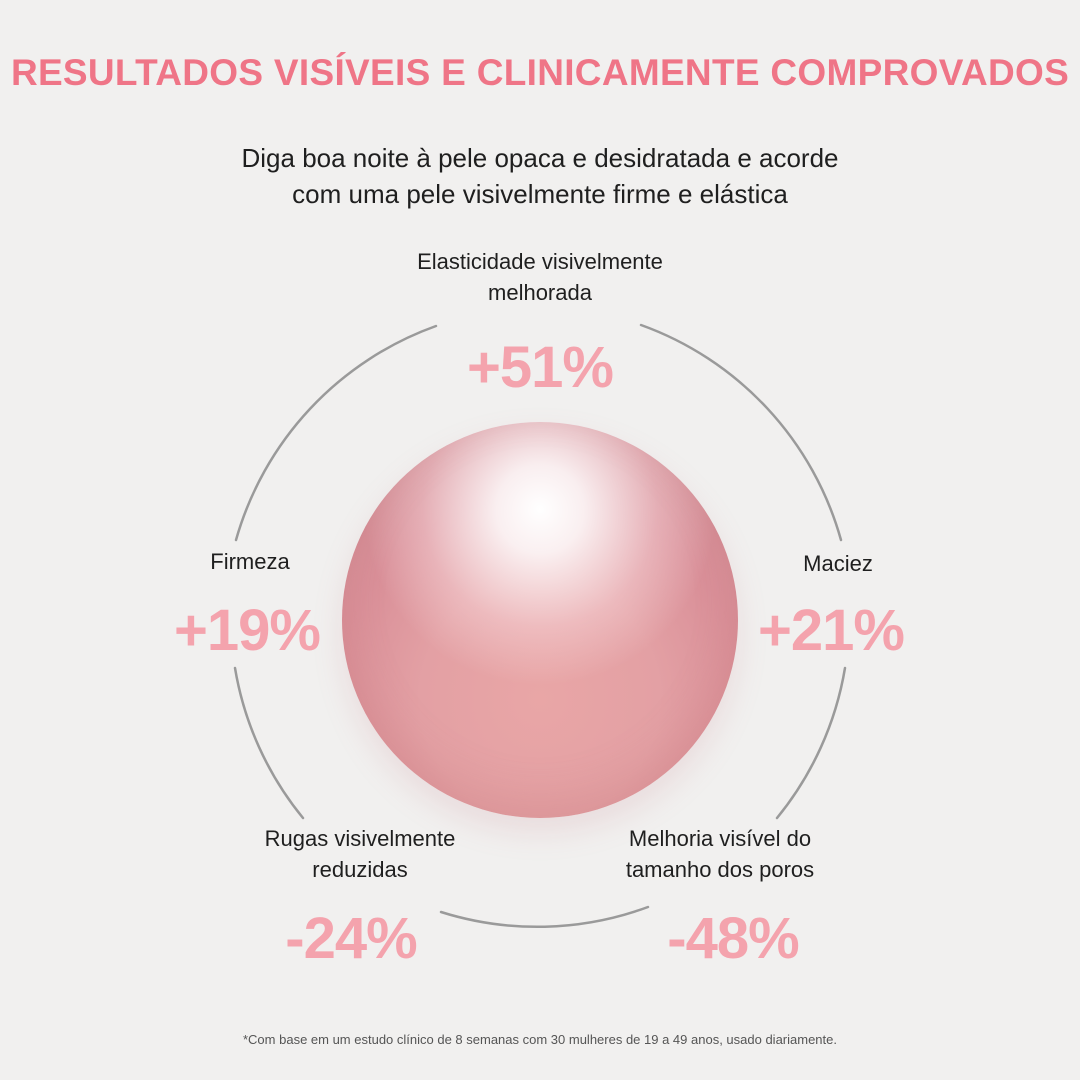  Describe the element at coordinates (360, 869) in the screenshot. I see `wrinkles-label-line-2: reduzidas` at that location.